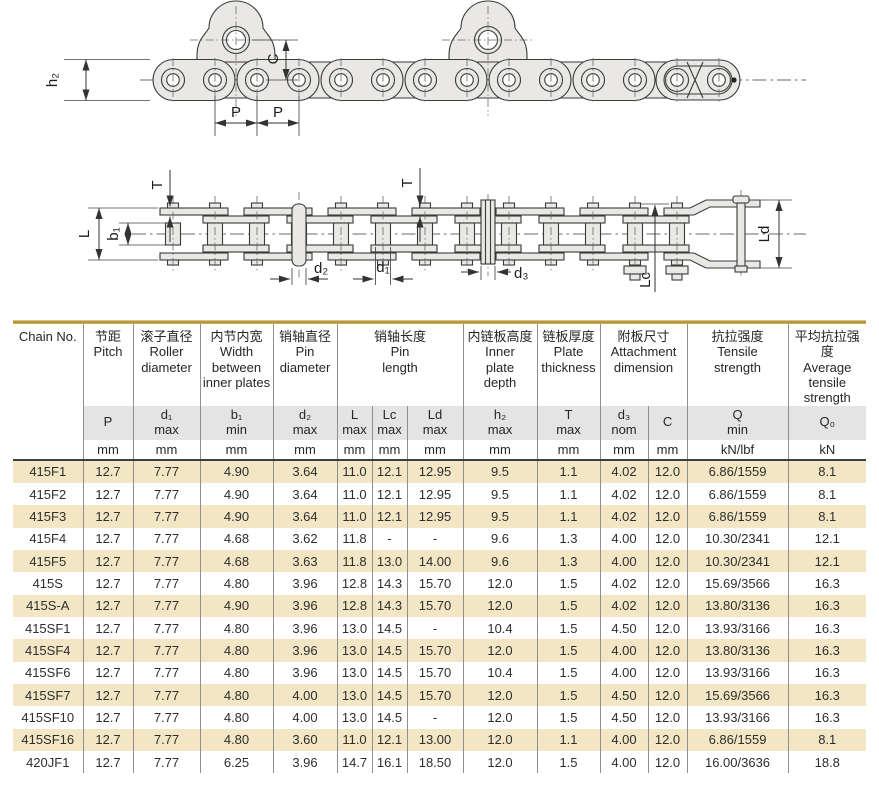  What do you see at coordinates (48, 471) in the screenshot?
I see `cell-no: 415F1` at bounding box center [48, 471].